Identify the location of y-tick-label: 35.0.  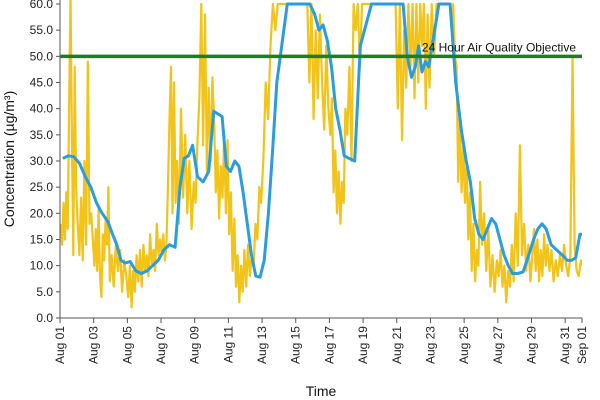
(42, 135).